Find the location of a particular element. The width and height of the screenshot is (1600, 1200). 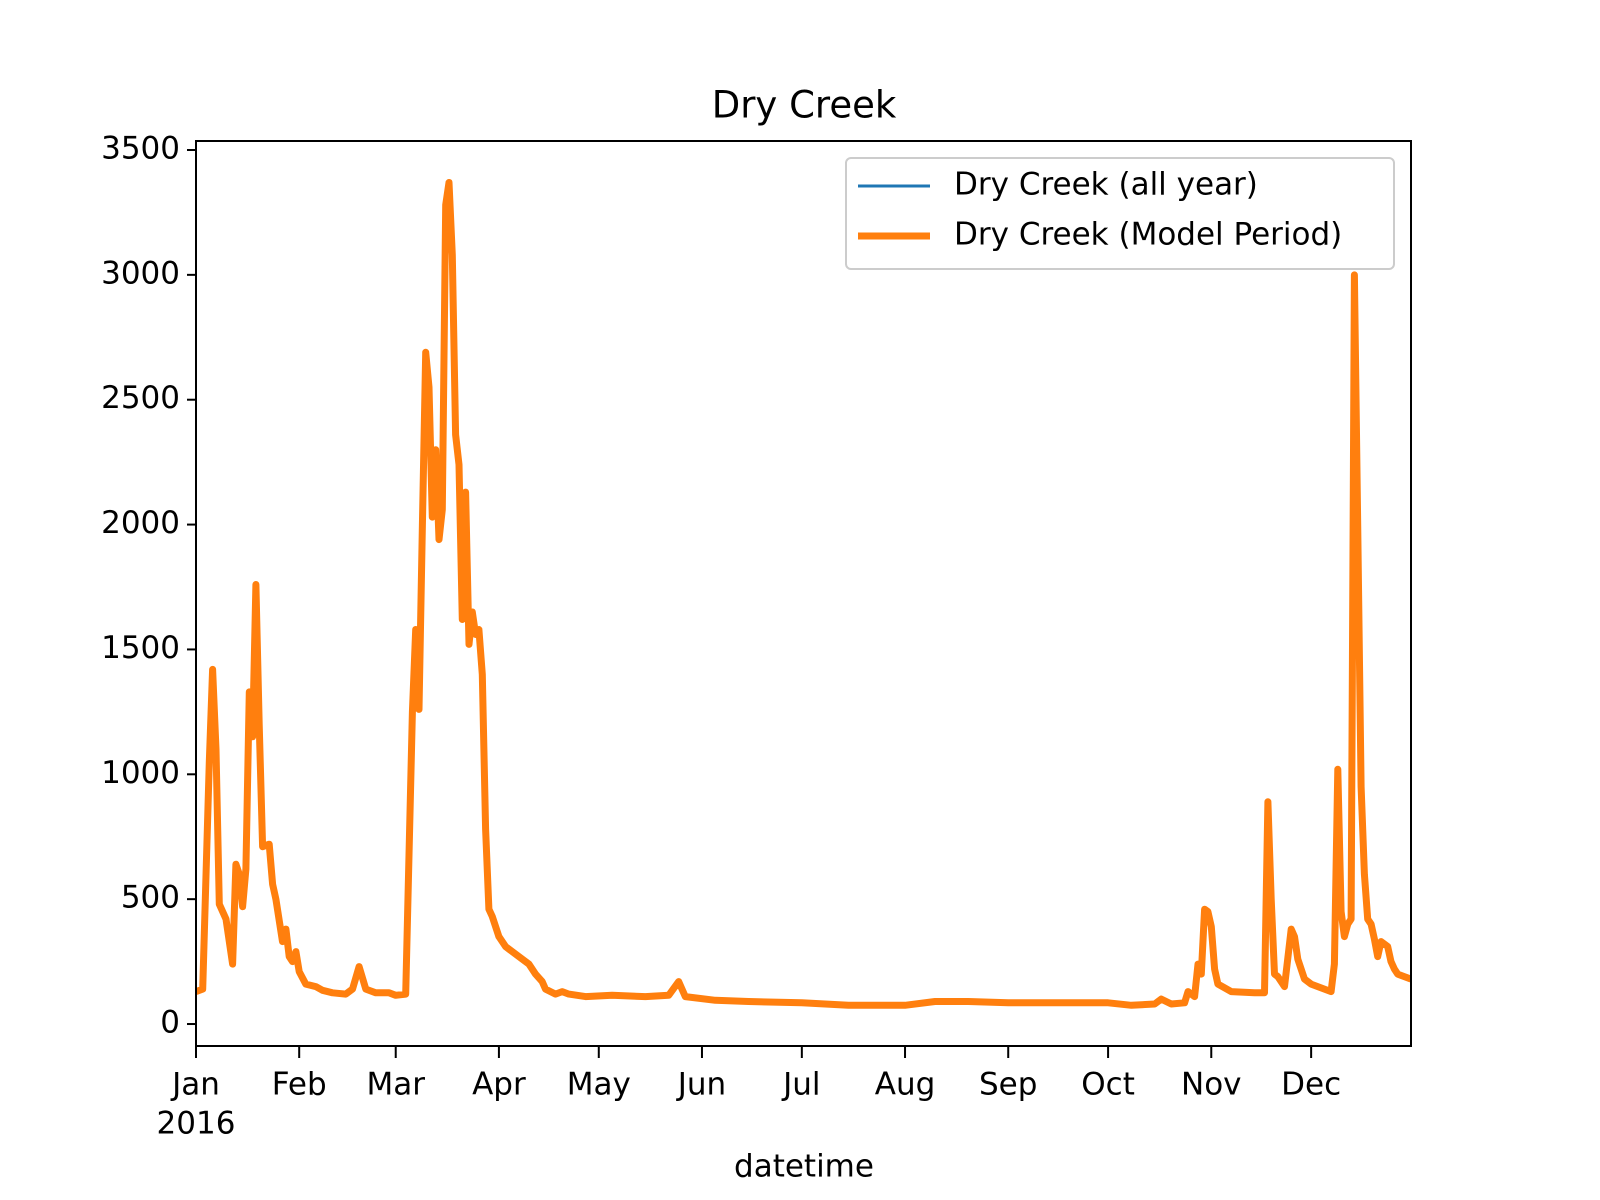

x-tick-label: Jul is located at coordinates (800, 1085).